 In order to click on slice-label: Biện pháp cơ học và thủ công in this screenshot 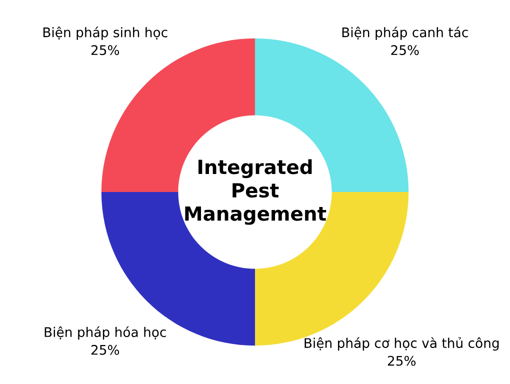, I will do `click(401, 344)`.